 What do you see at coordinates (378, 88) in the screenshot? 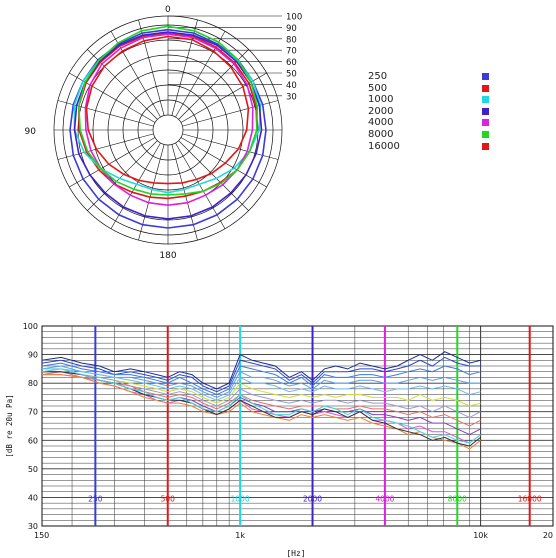
I see `legend-label: 500` at bounding box center [378, 88].